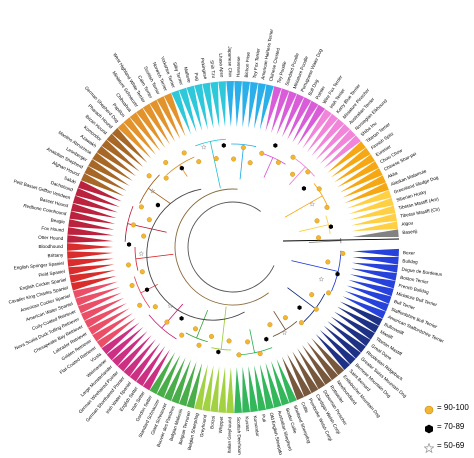  Describe the element at coordinates (57, 221) in the screenshot. I see `breed-label: Beagle` at that location.